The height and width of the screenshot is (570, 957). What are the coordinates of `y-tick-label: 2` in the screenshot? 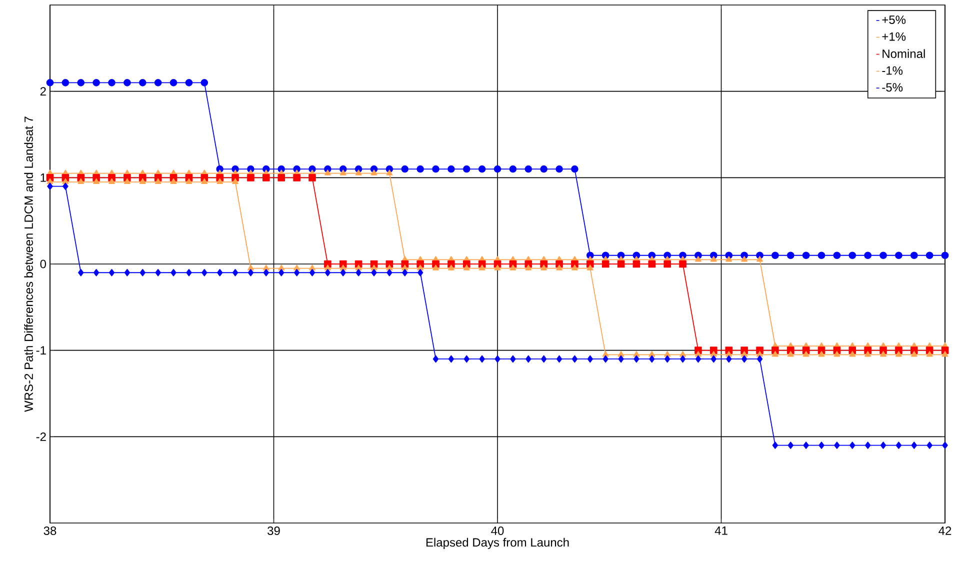 It's located at (43, 91).